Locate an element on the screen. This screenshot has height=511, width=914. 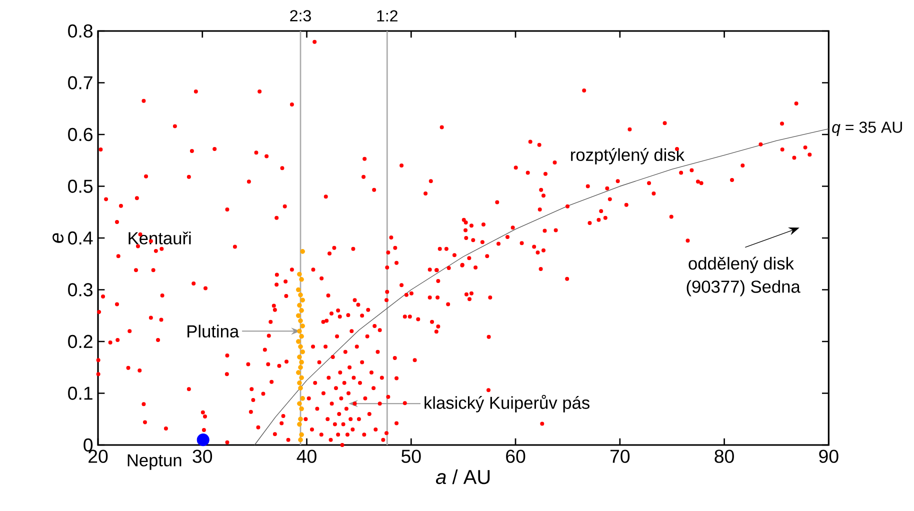
y-tick-label: 0.3 is located at coordinates (80, 289).